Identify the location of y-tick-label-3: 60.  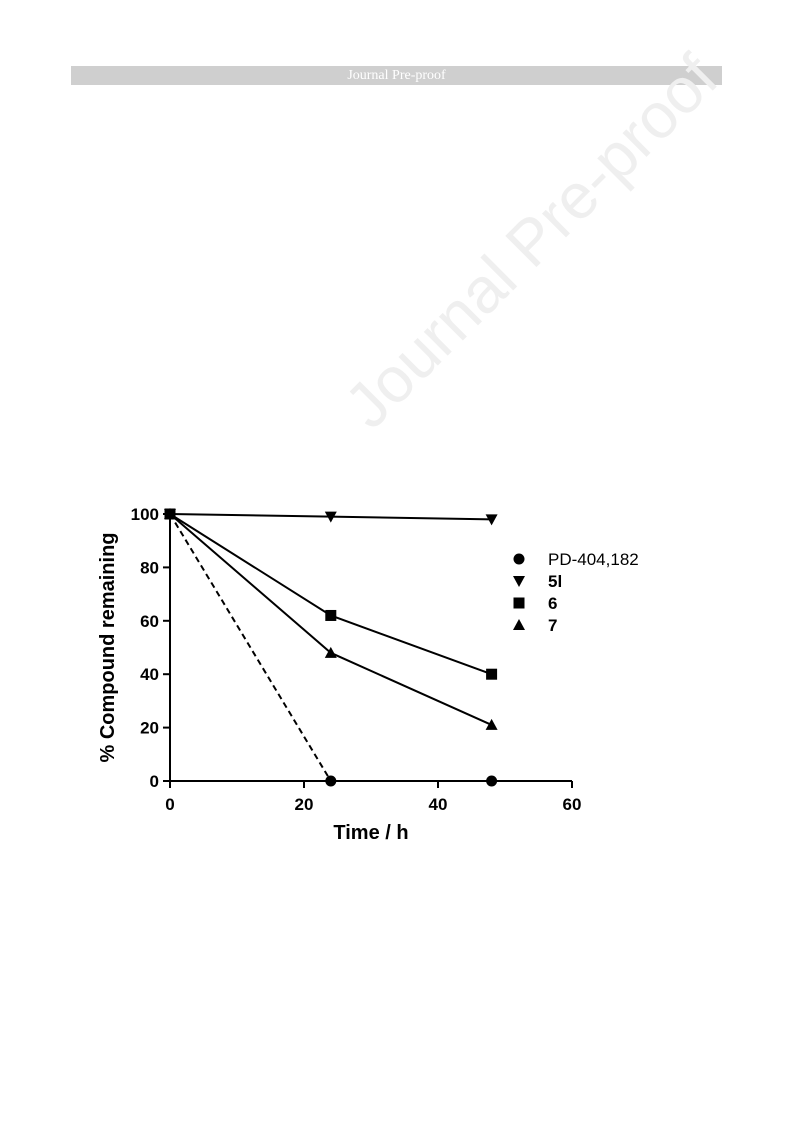
(149, 621).